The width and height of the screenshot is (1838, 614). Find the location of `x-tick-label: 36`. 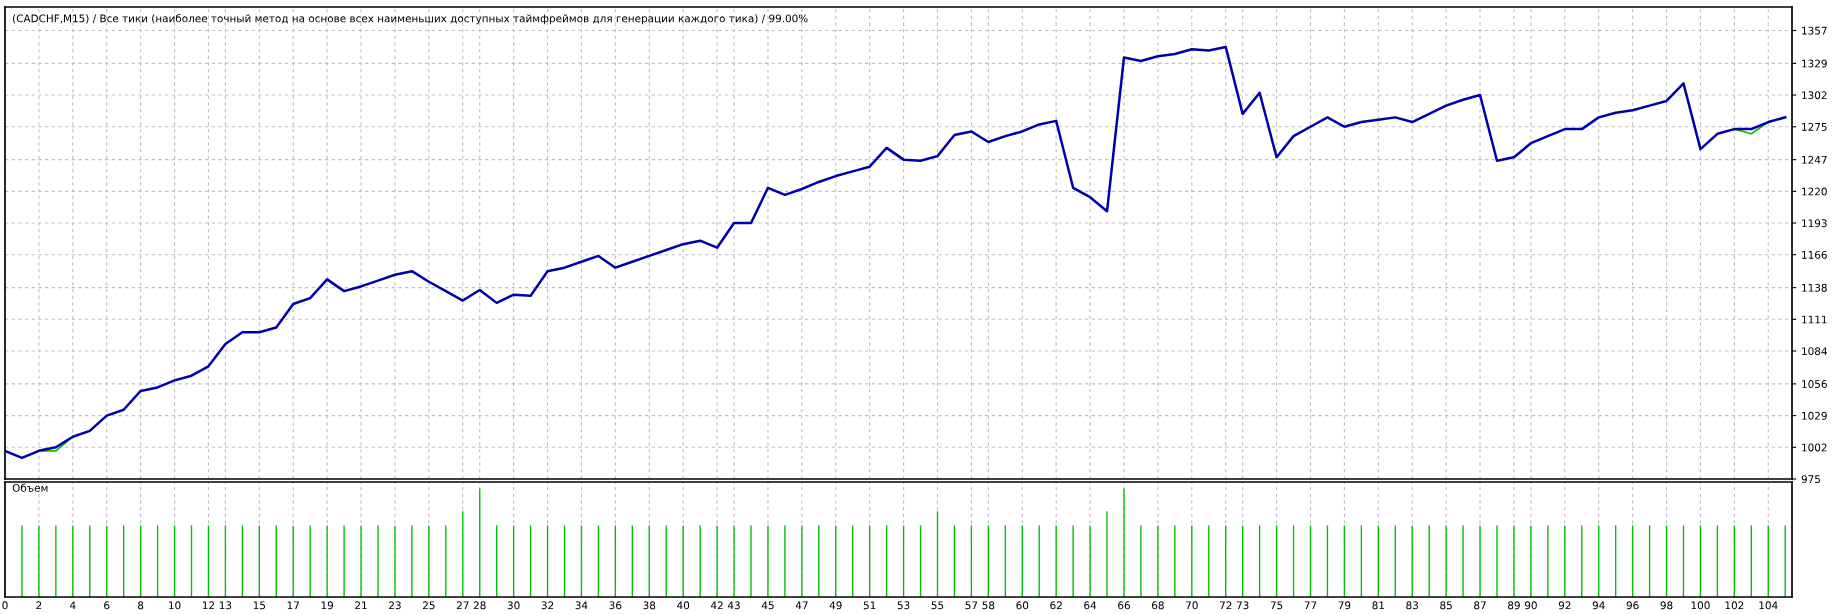

x-tick-label: 36 is located at coordinates (615, 605).